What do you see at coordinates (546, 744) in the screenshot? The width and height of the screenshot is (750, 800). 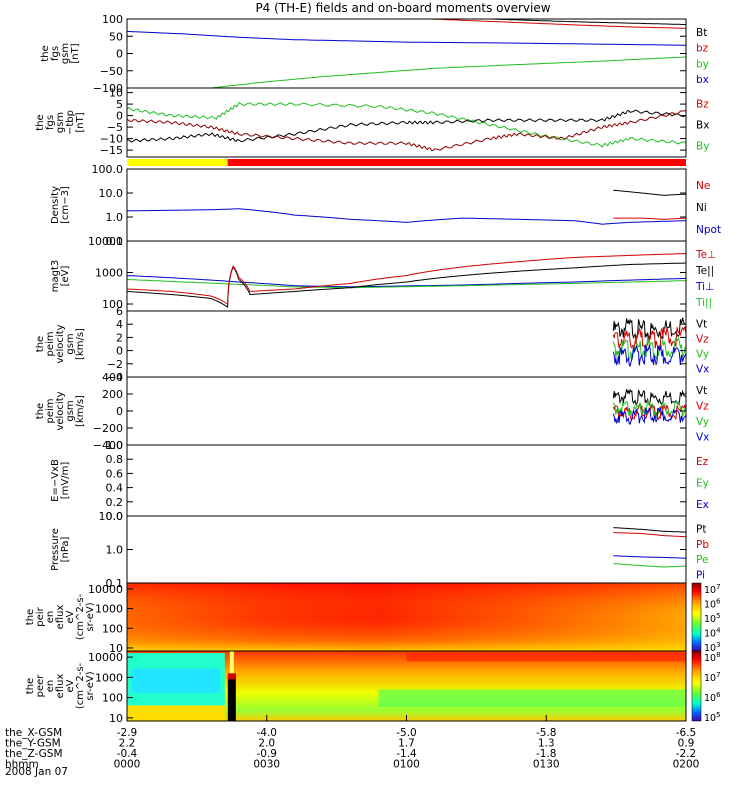 I see `x-row-value: 1.3` at bounding box center [546, 744].